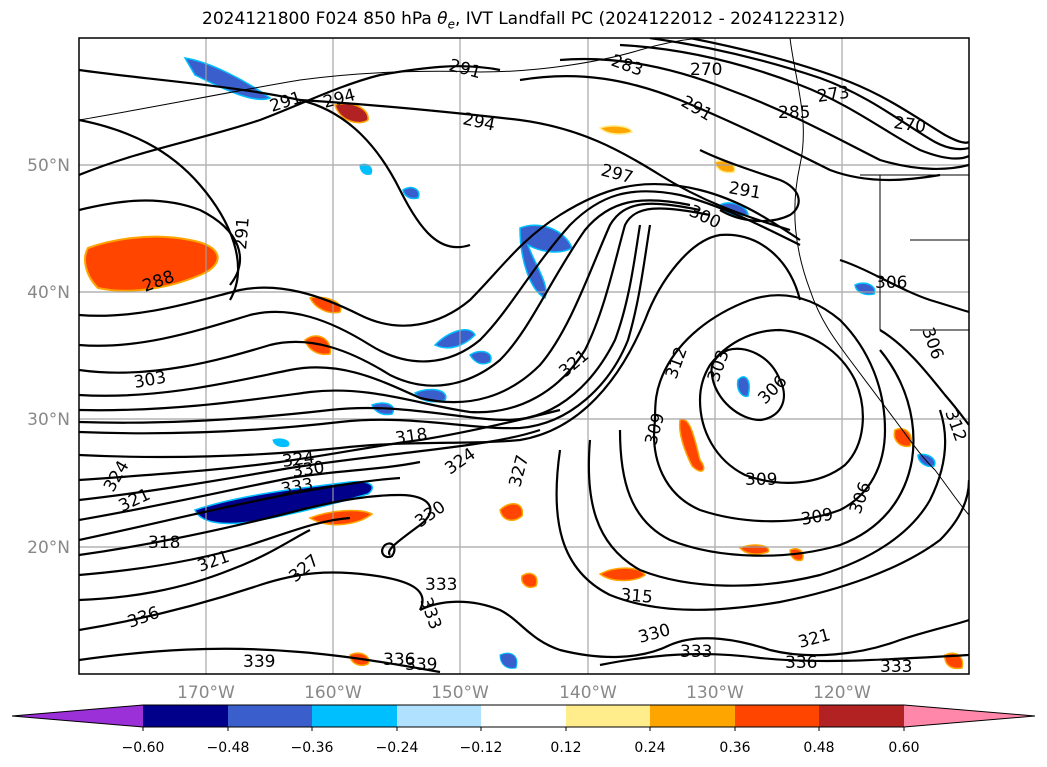 The image size is (1047, 767). I want to click on contour-label: 324, so click(298, 460).